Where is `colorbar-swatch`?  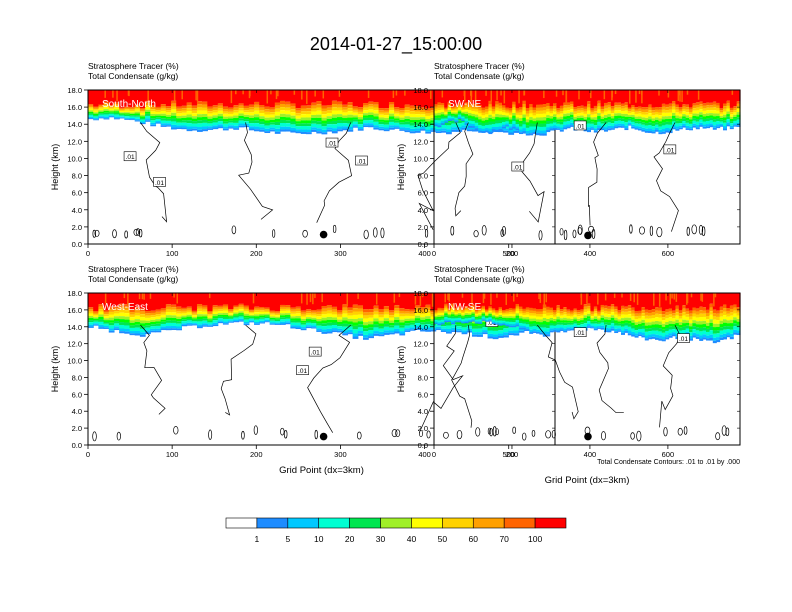
colorbar-swatch is located at coordinates (427, 523).